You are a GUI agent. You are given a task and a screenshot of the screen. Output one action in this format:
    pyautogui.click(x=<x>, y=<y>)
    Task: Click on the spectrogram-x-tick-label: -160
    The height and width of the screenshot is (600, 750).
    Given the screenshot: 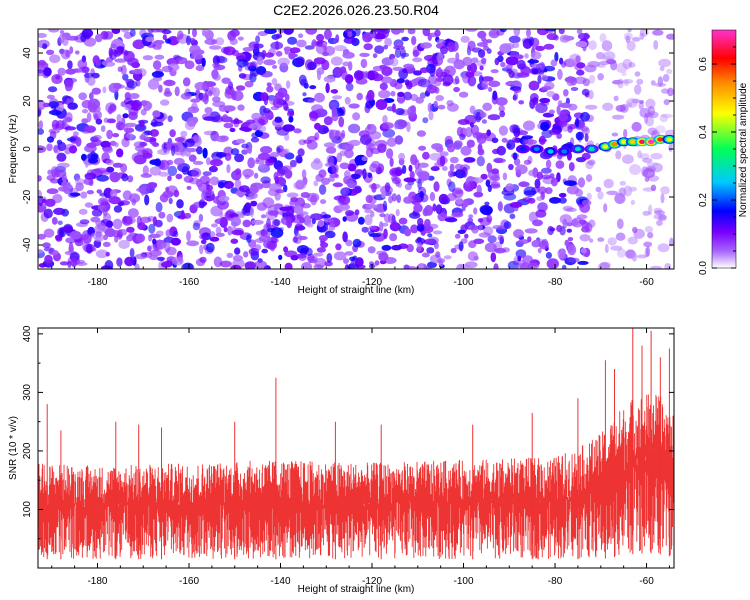 What is the action you would take?
    pyautogui.click(x=189, y=282)
    